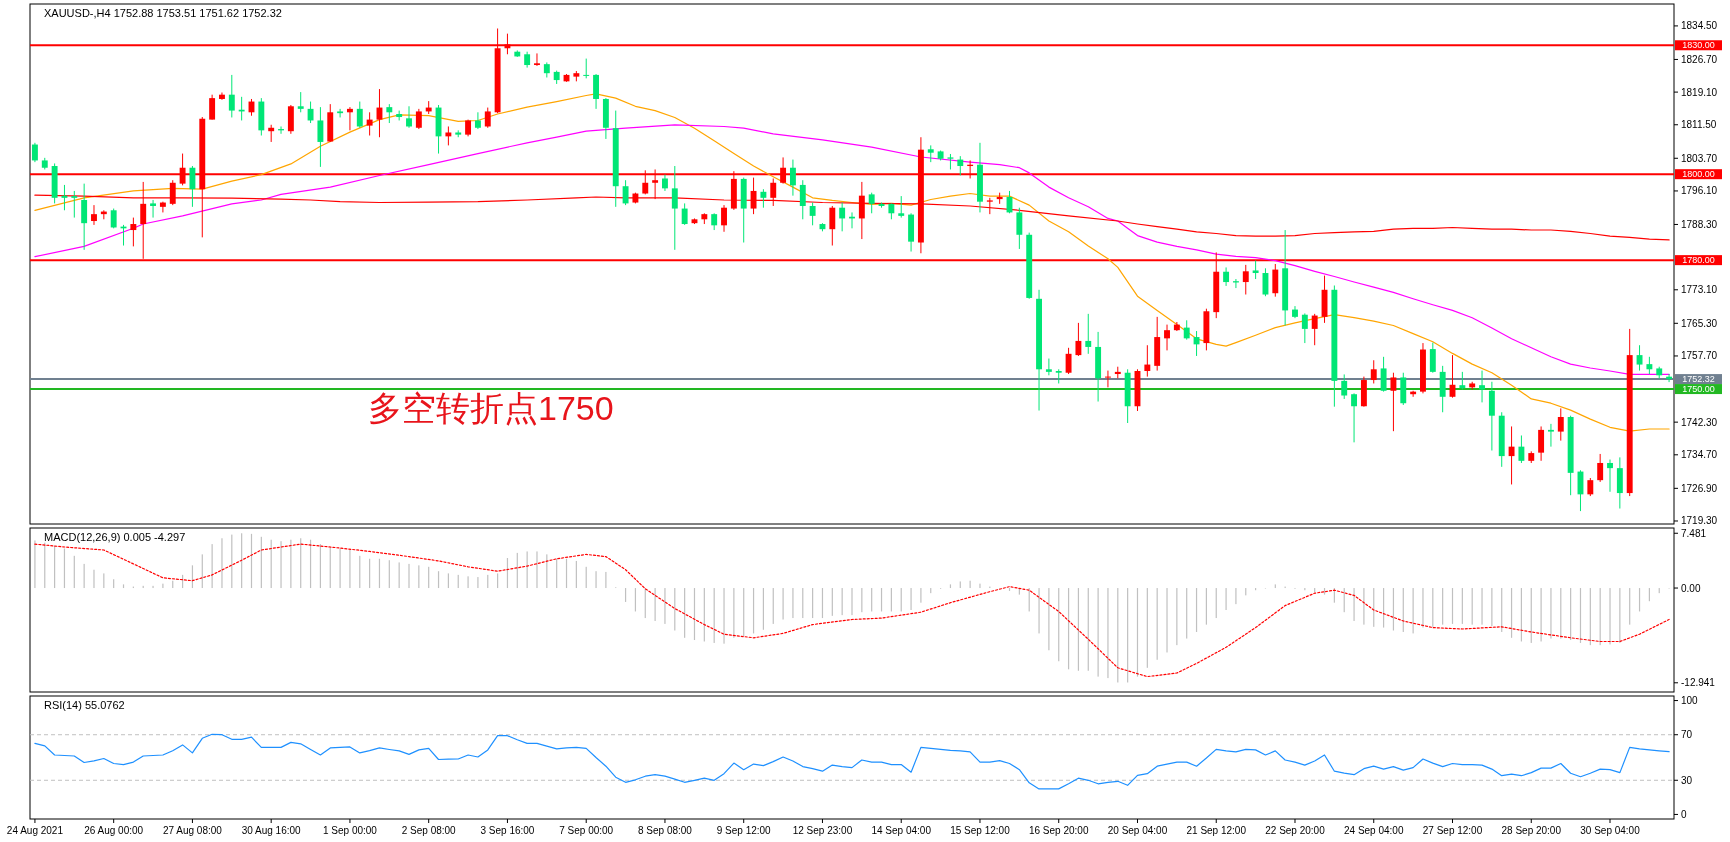 This screenshot has width=1730, height=842. What do you see at coordinates (1687, 780) in the screenshot?
I see `y-tick-label: 30` at bounding box center [1687, 780].